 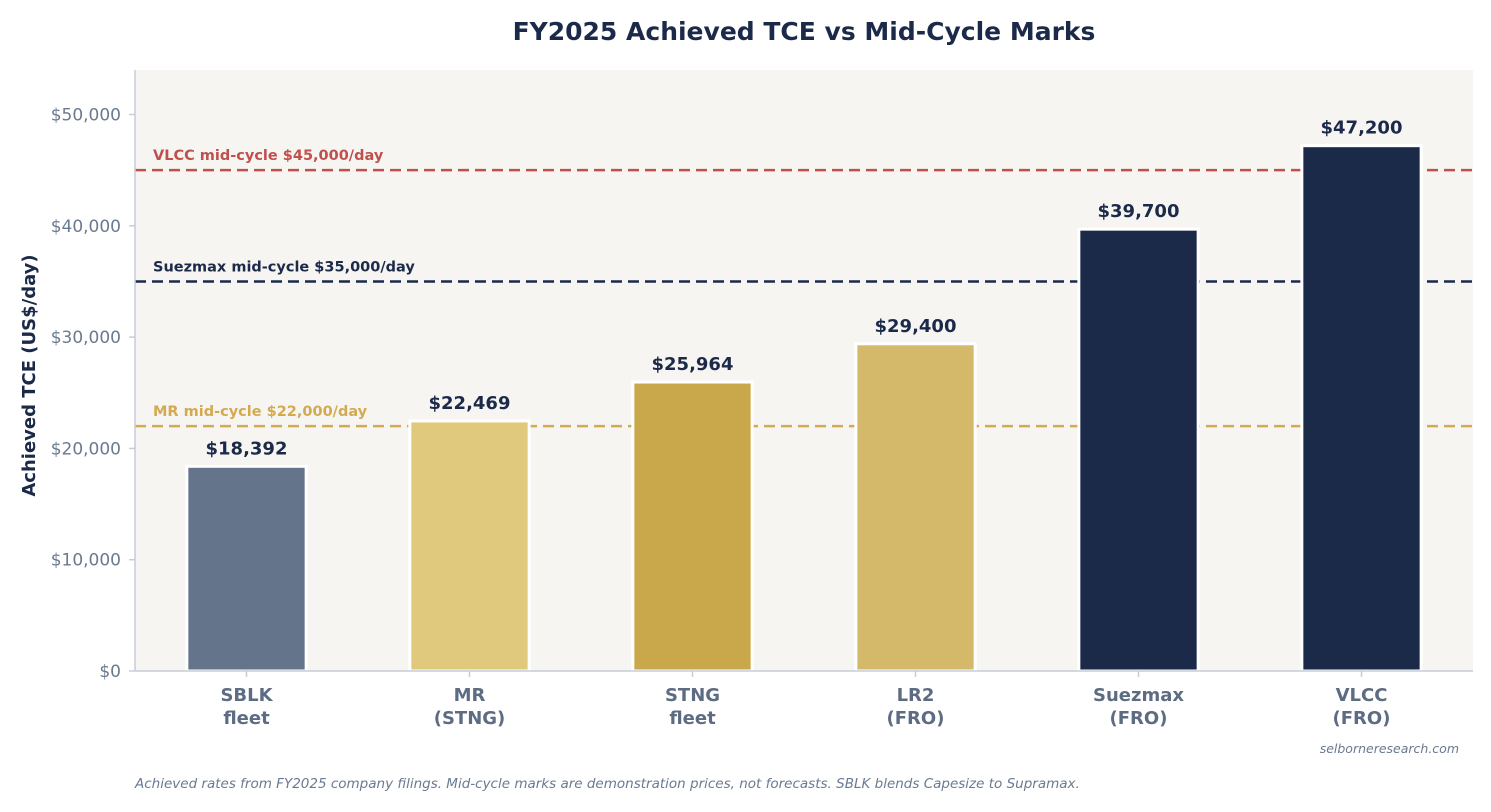 I want to click on x-tick-label-0: SBLK fleet, so click(x=246, y=707).